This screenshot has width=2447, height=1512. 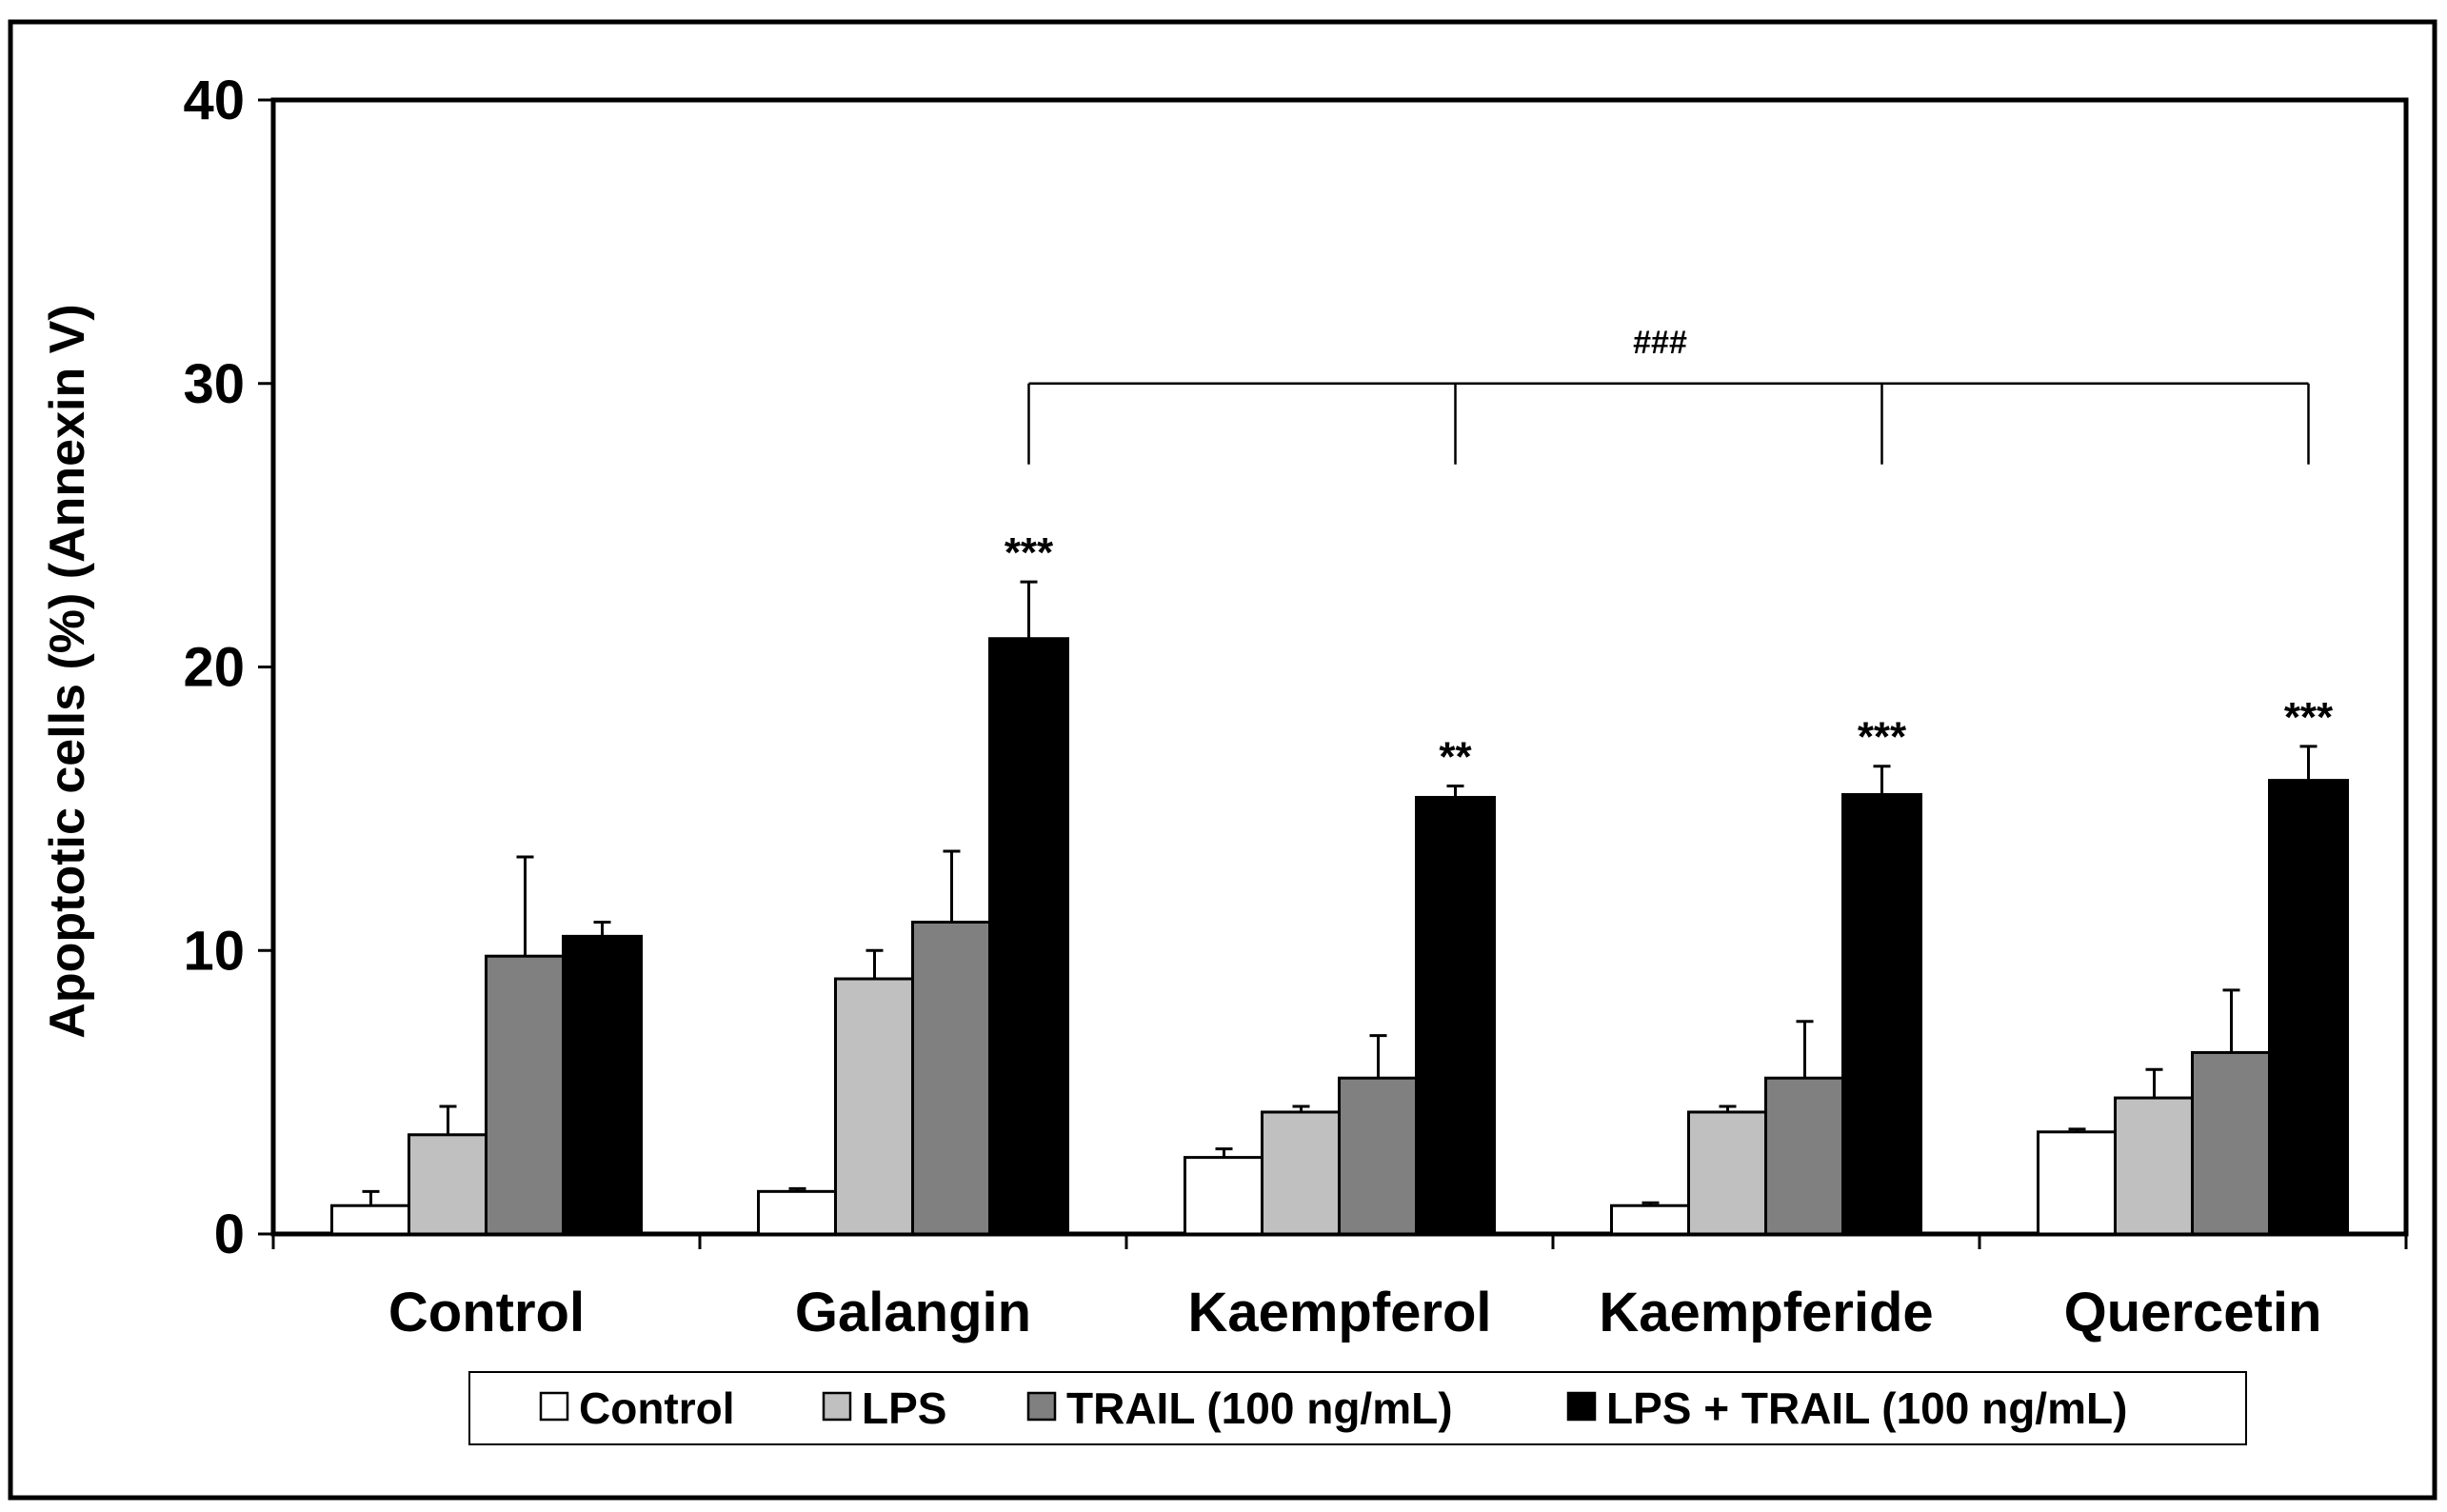 What do you see at coordinates (1339, 1312) in the screenshot?
I see `category-label: Kaempferol` at bounding box center [1339, 1312].